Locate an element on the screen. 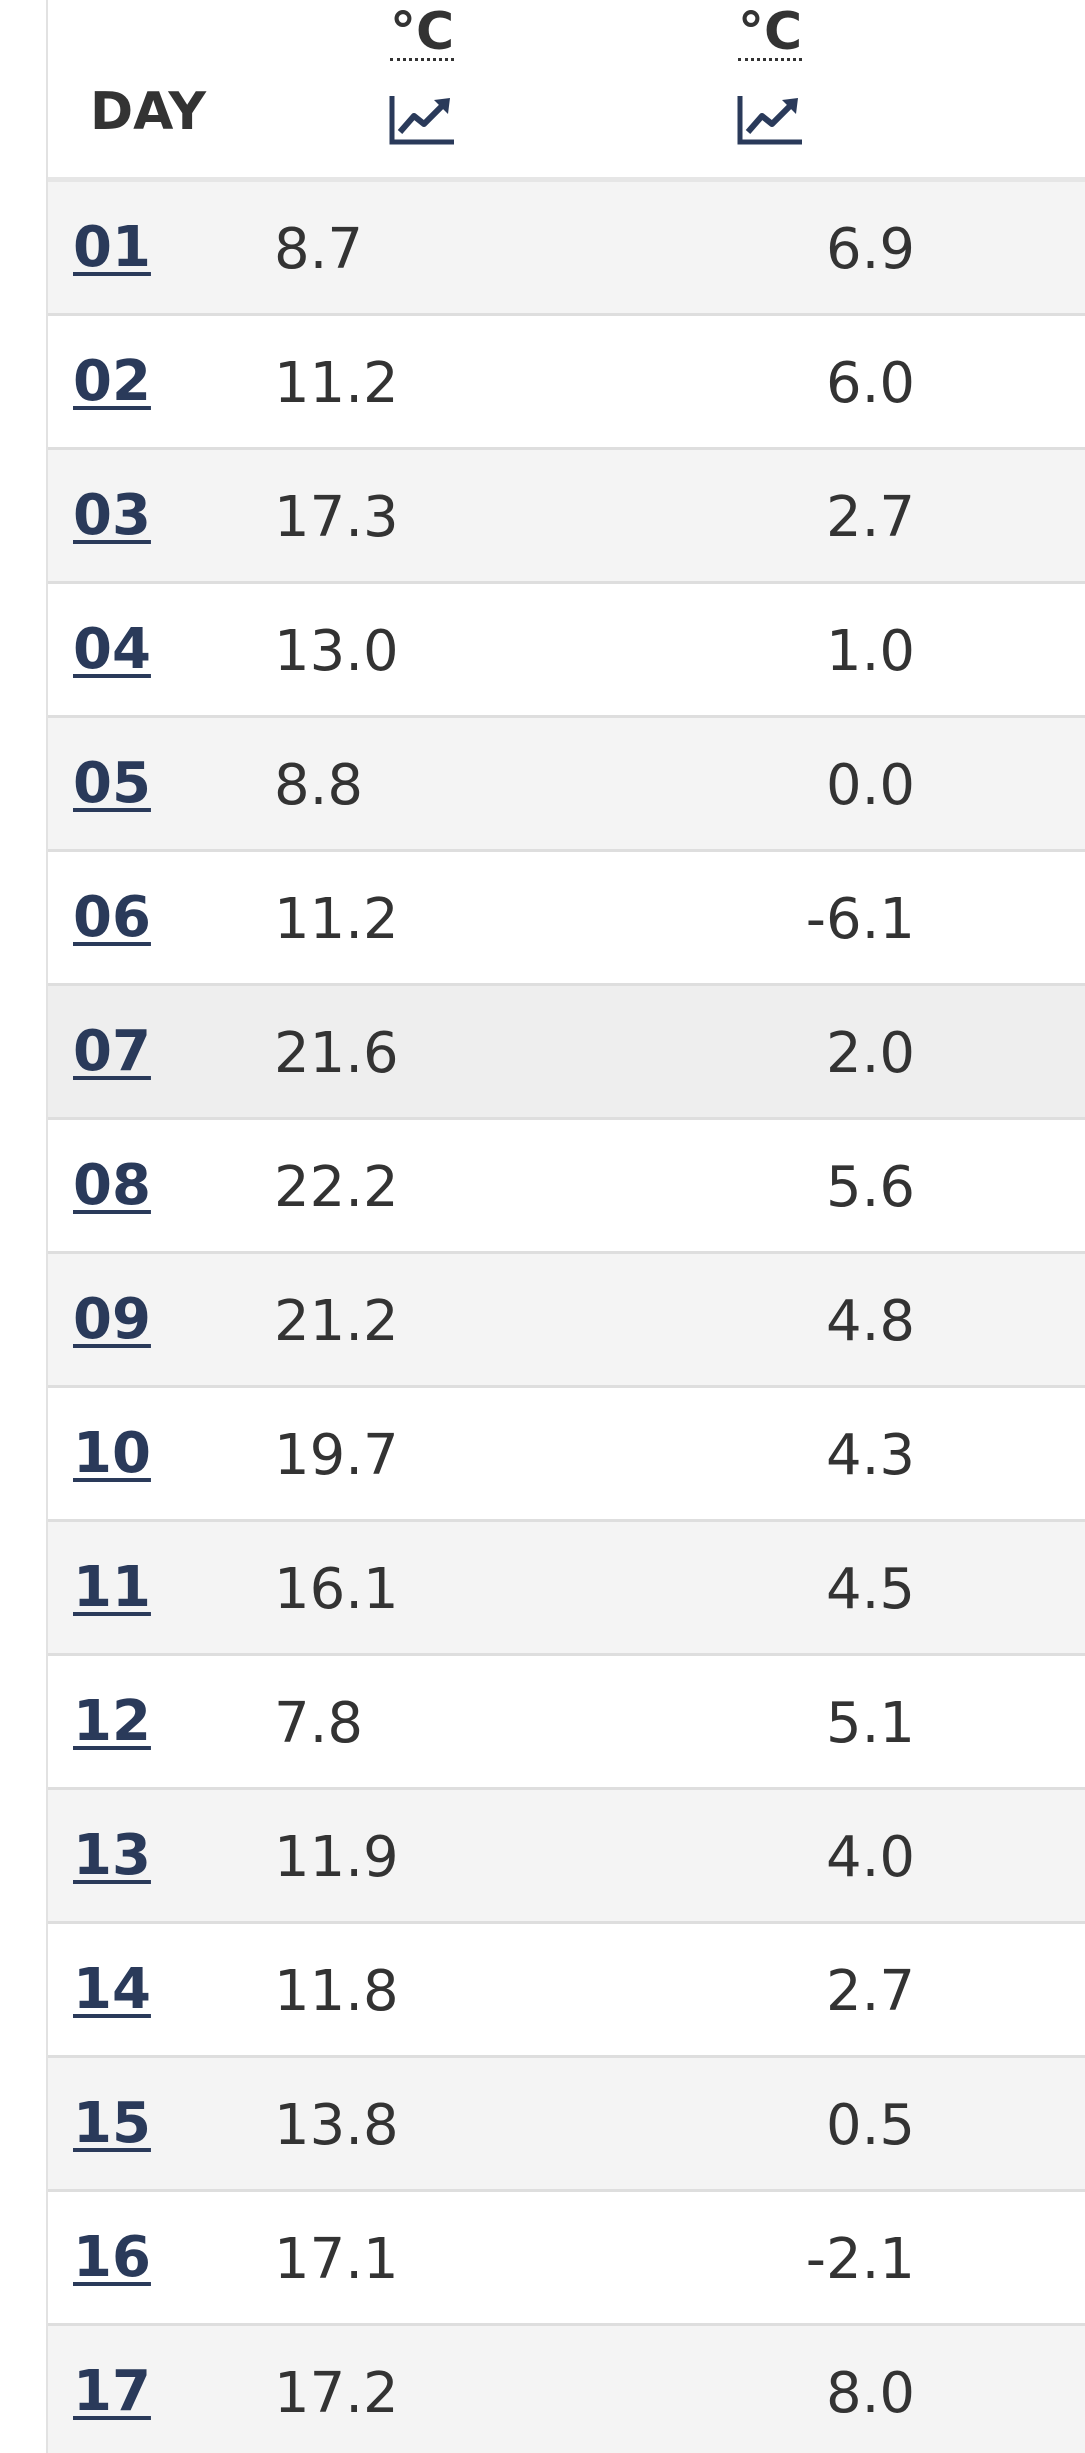 The image size is (1085, 2453). temperature-value-1: 17.2 is located at coordinates (336, 2393).